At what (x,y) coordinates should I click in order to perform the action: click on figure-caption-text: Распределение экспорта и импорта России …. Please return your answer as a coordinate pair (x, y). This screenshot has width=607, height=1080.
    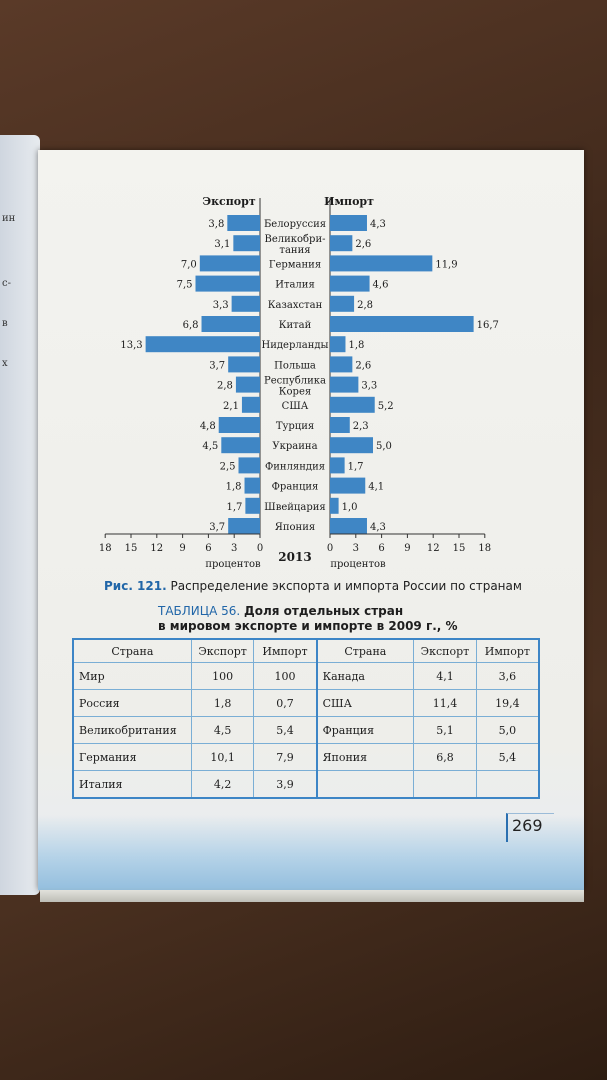
    Looking at the image, I should click on (346, 586).